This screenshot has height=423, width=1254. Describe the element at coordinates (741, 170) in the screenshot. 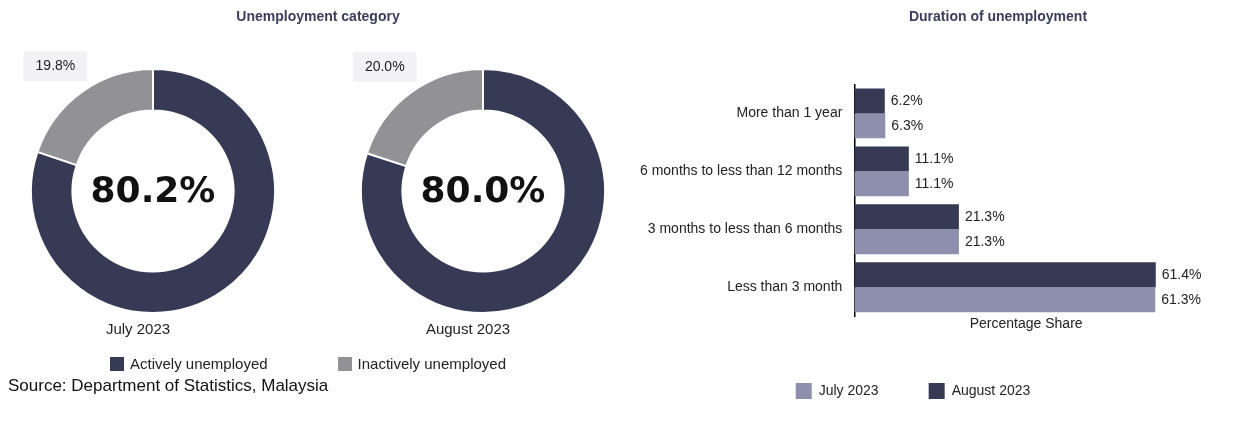

I see `y-tick-label: 6 months to less than 12 months` at that location.